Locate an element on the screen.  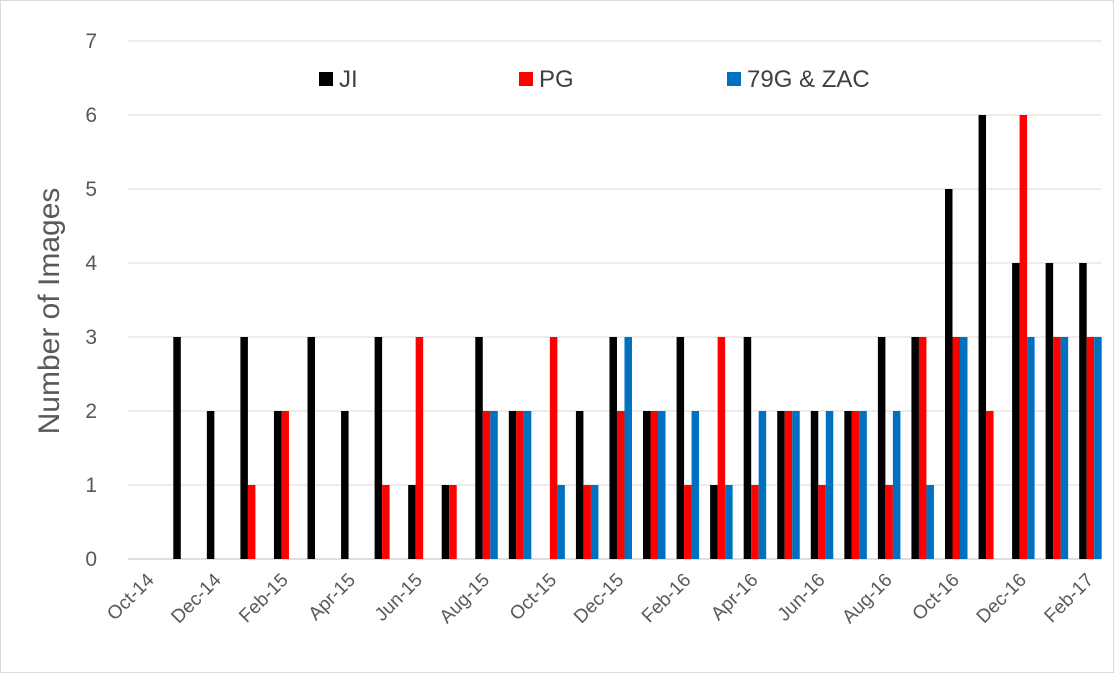
x-tick-label: Dec-14 is located at coordinates (196, 598).